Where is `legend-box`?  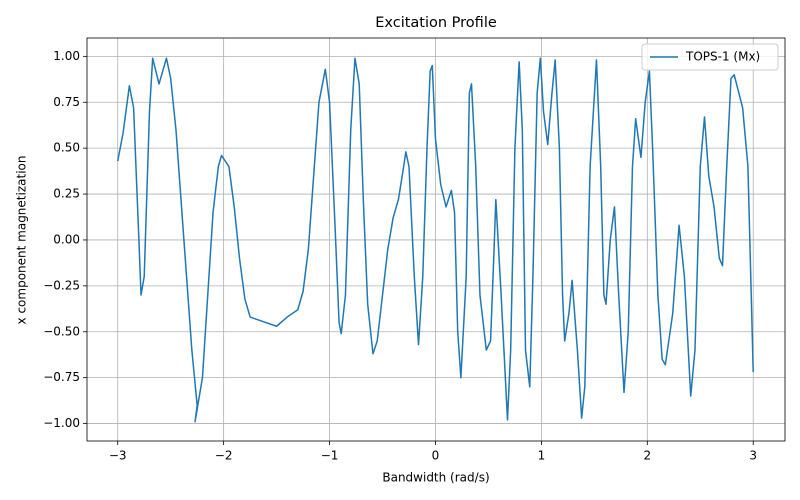
legend-box is located at coordinates (710, 57).